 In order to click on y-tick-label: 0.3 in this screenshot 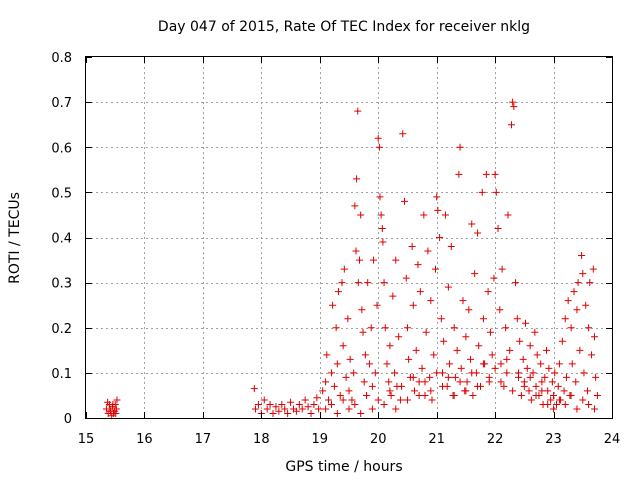, I will do `click(61, 284)`.